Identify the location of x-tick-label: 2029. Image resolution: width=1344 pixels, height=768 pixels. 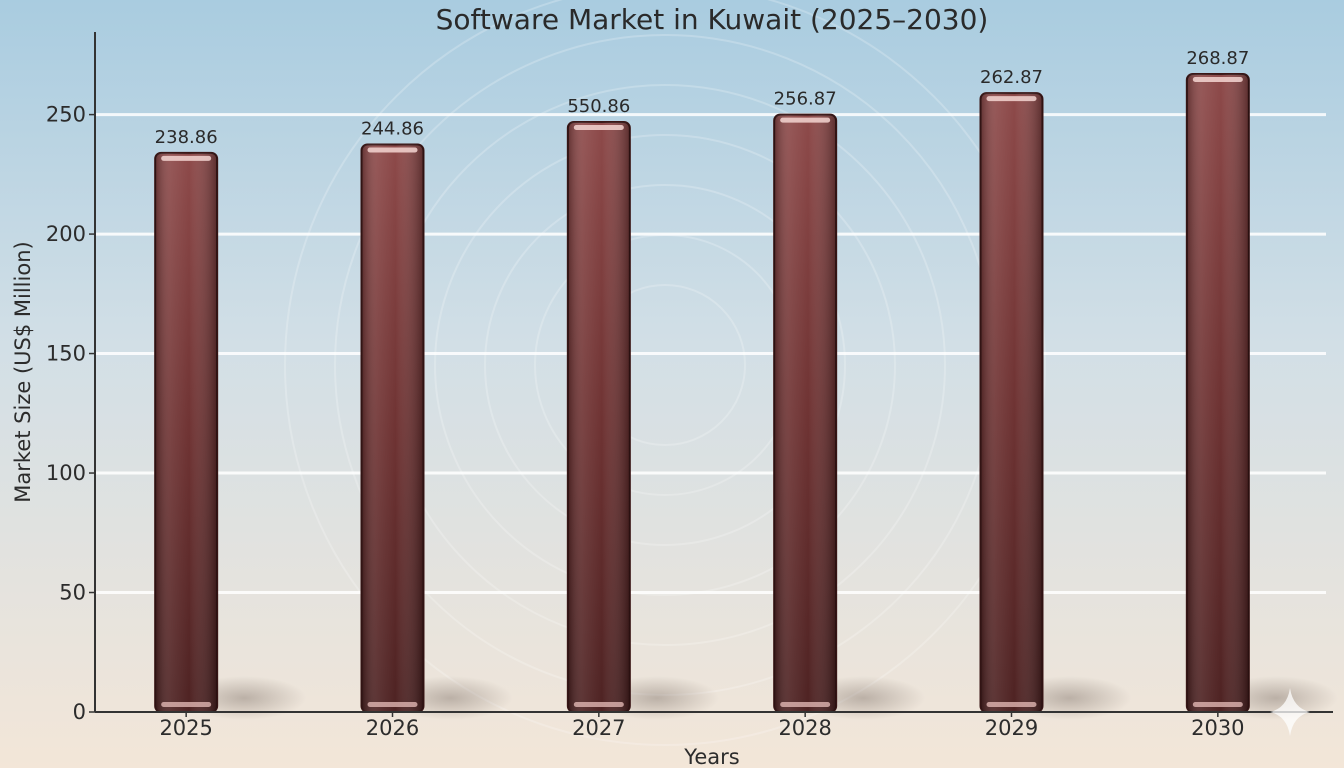
(1011, 728).